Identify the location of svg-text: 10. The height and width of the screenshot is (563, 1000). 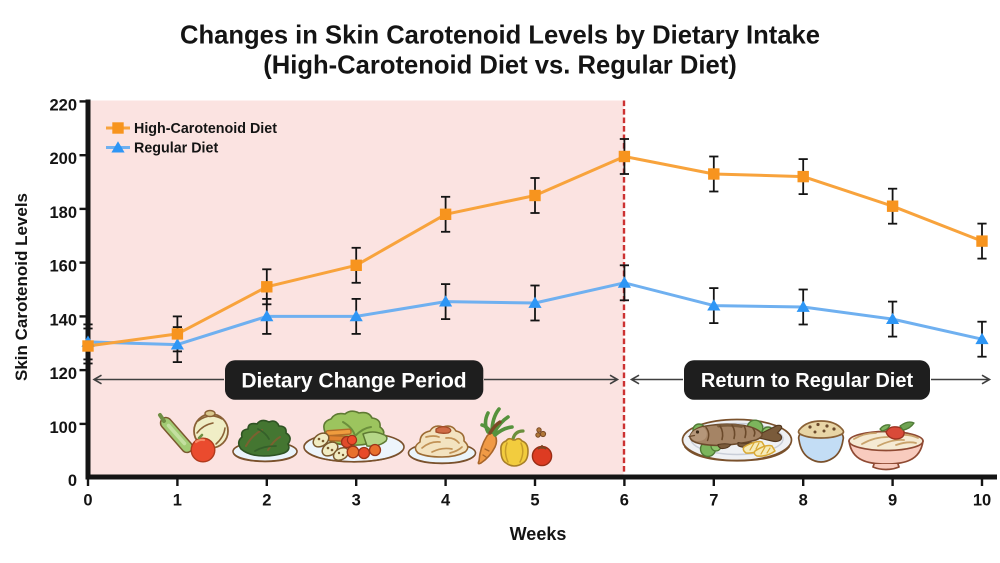
(982, 501).